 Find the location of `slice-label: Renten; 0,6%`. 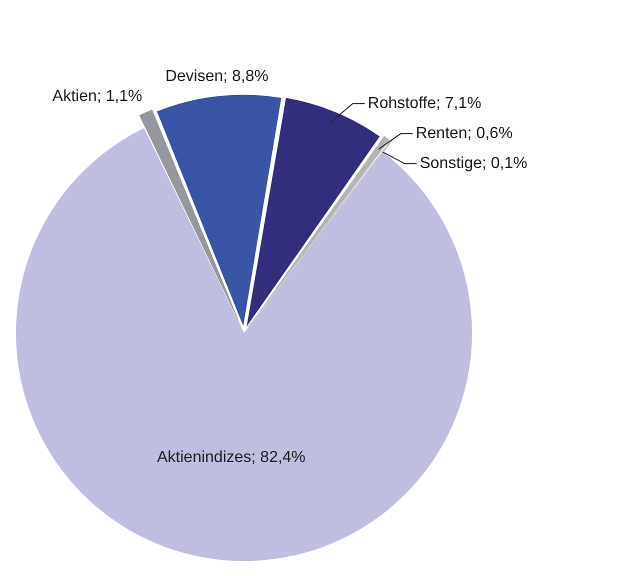

slice-label: Renten; 0,6% is located at coordinates (464, 133).